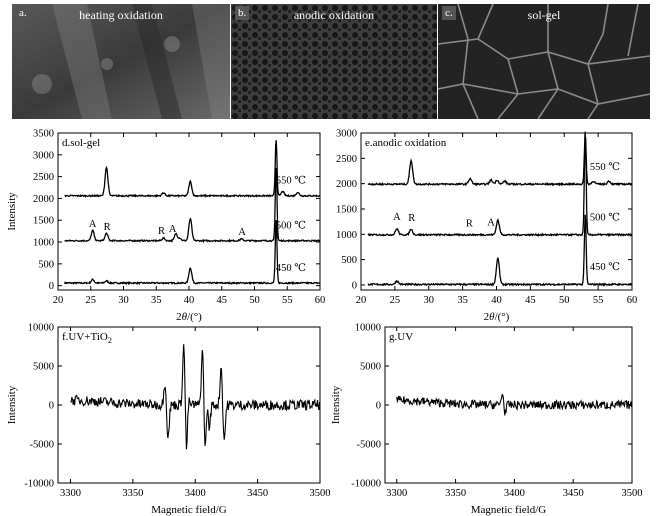 The width and height of the screenshot is (663, 516). What do you see at coordinates (185, 317) in the screenshot?
I see `x-axis-label-part: θ` at bounding box center [185, 317].